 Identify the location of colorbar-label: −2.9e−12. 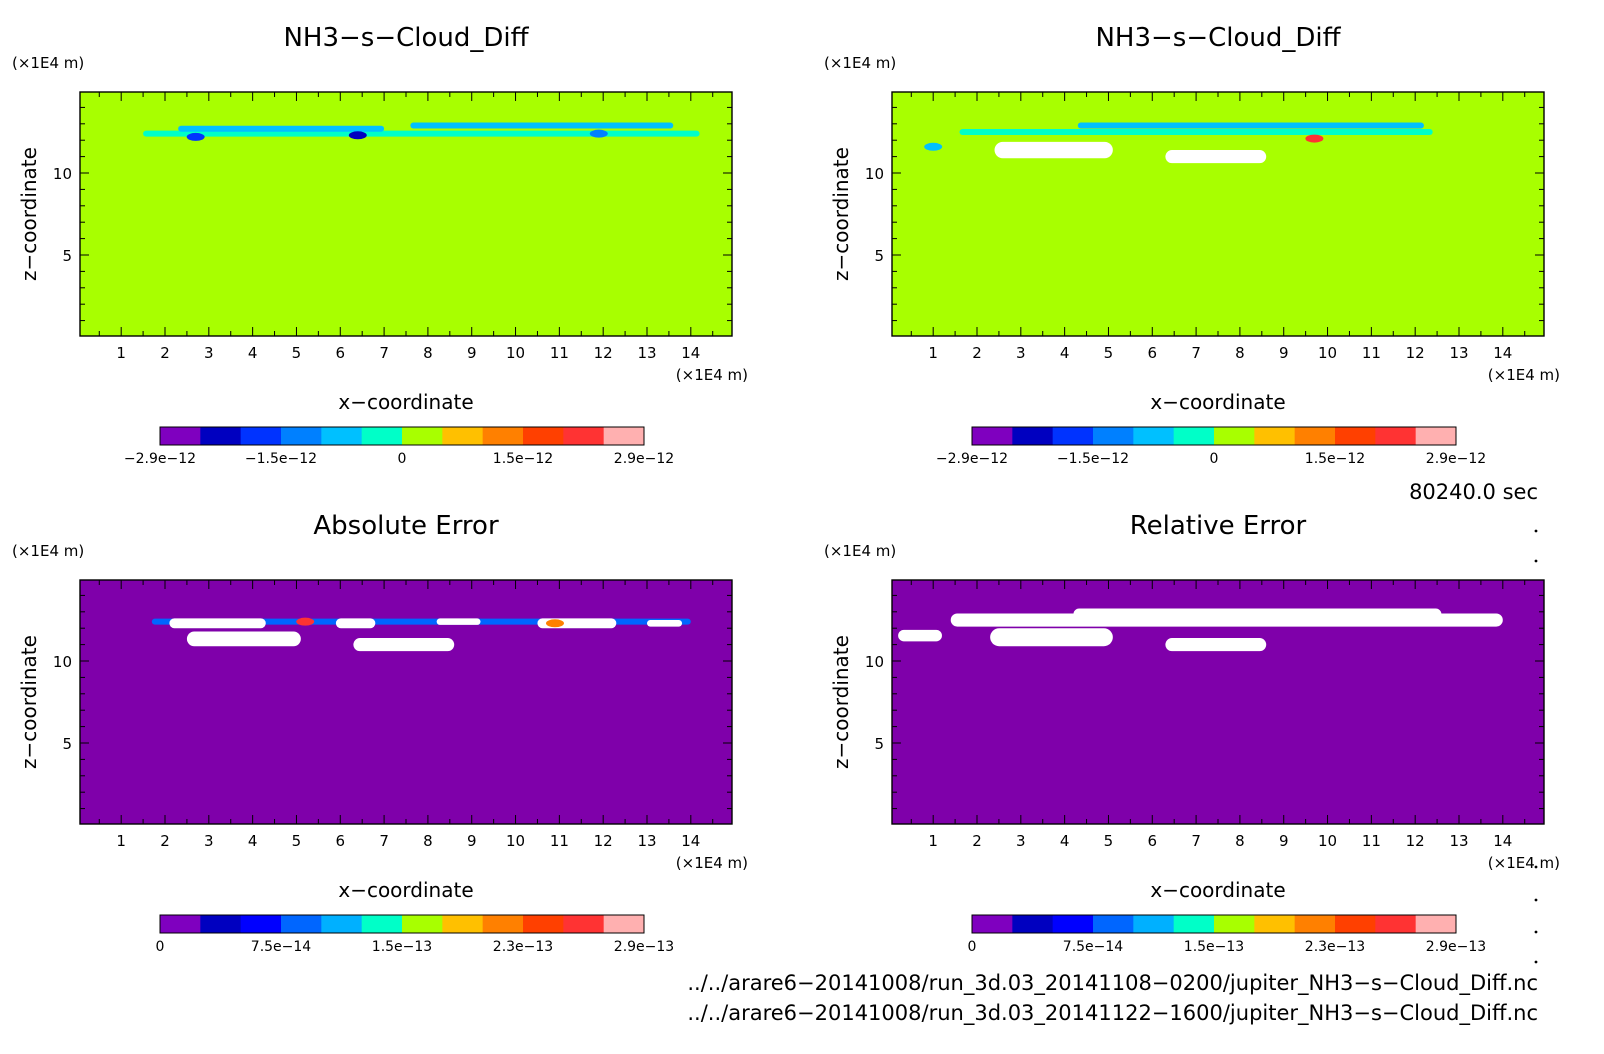
(972, 459).